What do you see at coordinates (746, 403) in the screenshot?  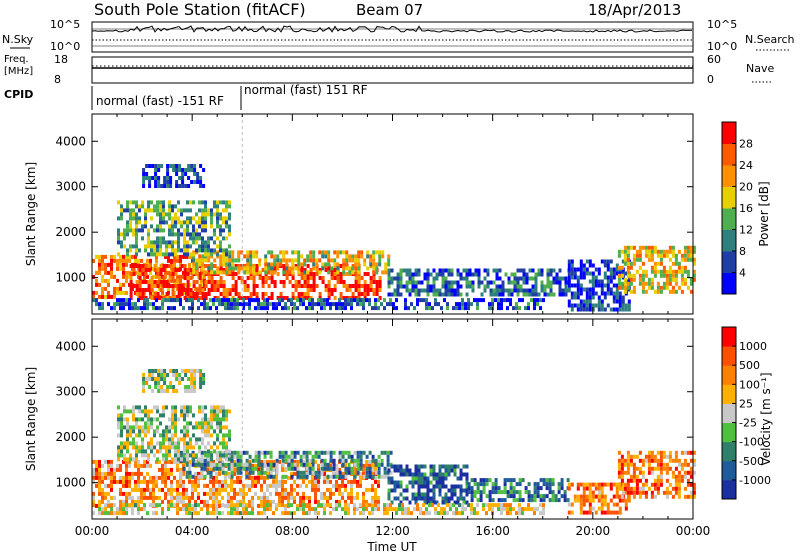 I see `colorbar-tick-label: 25` at bounding box center [746, 403].